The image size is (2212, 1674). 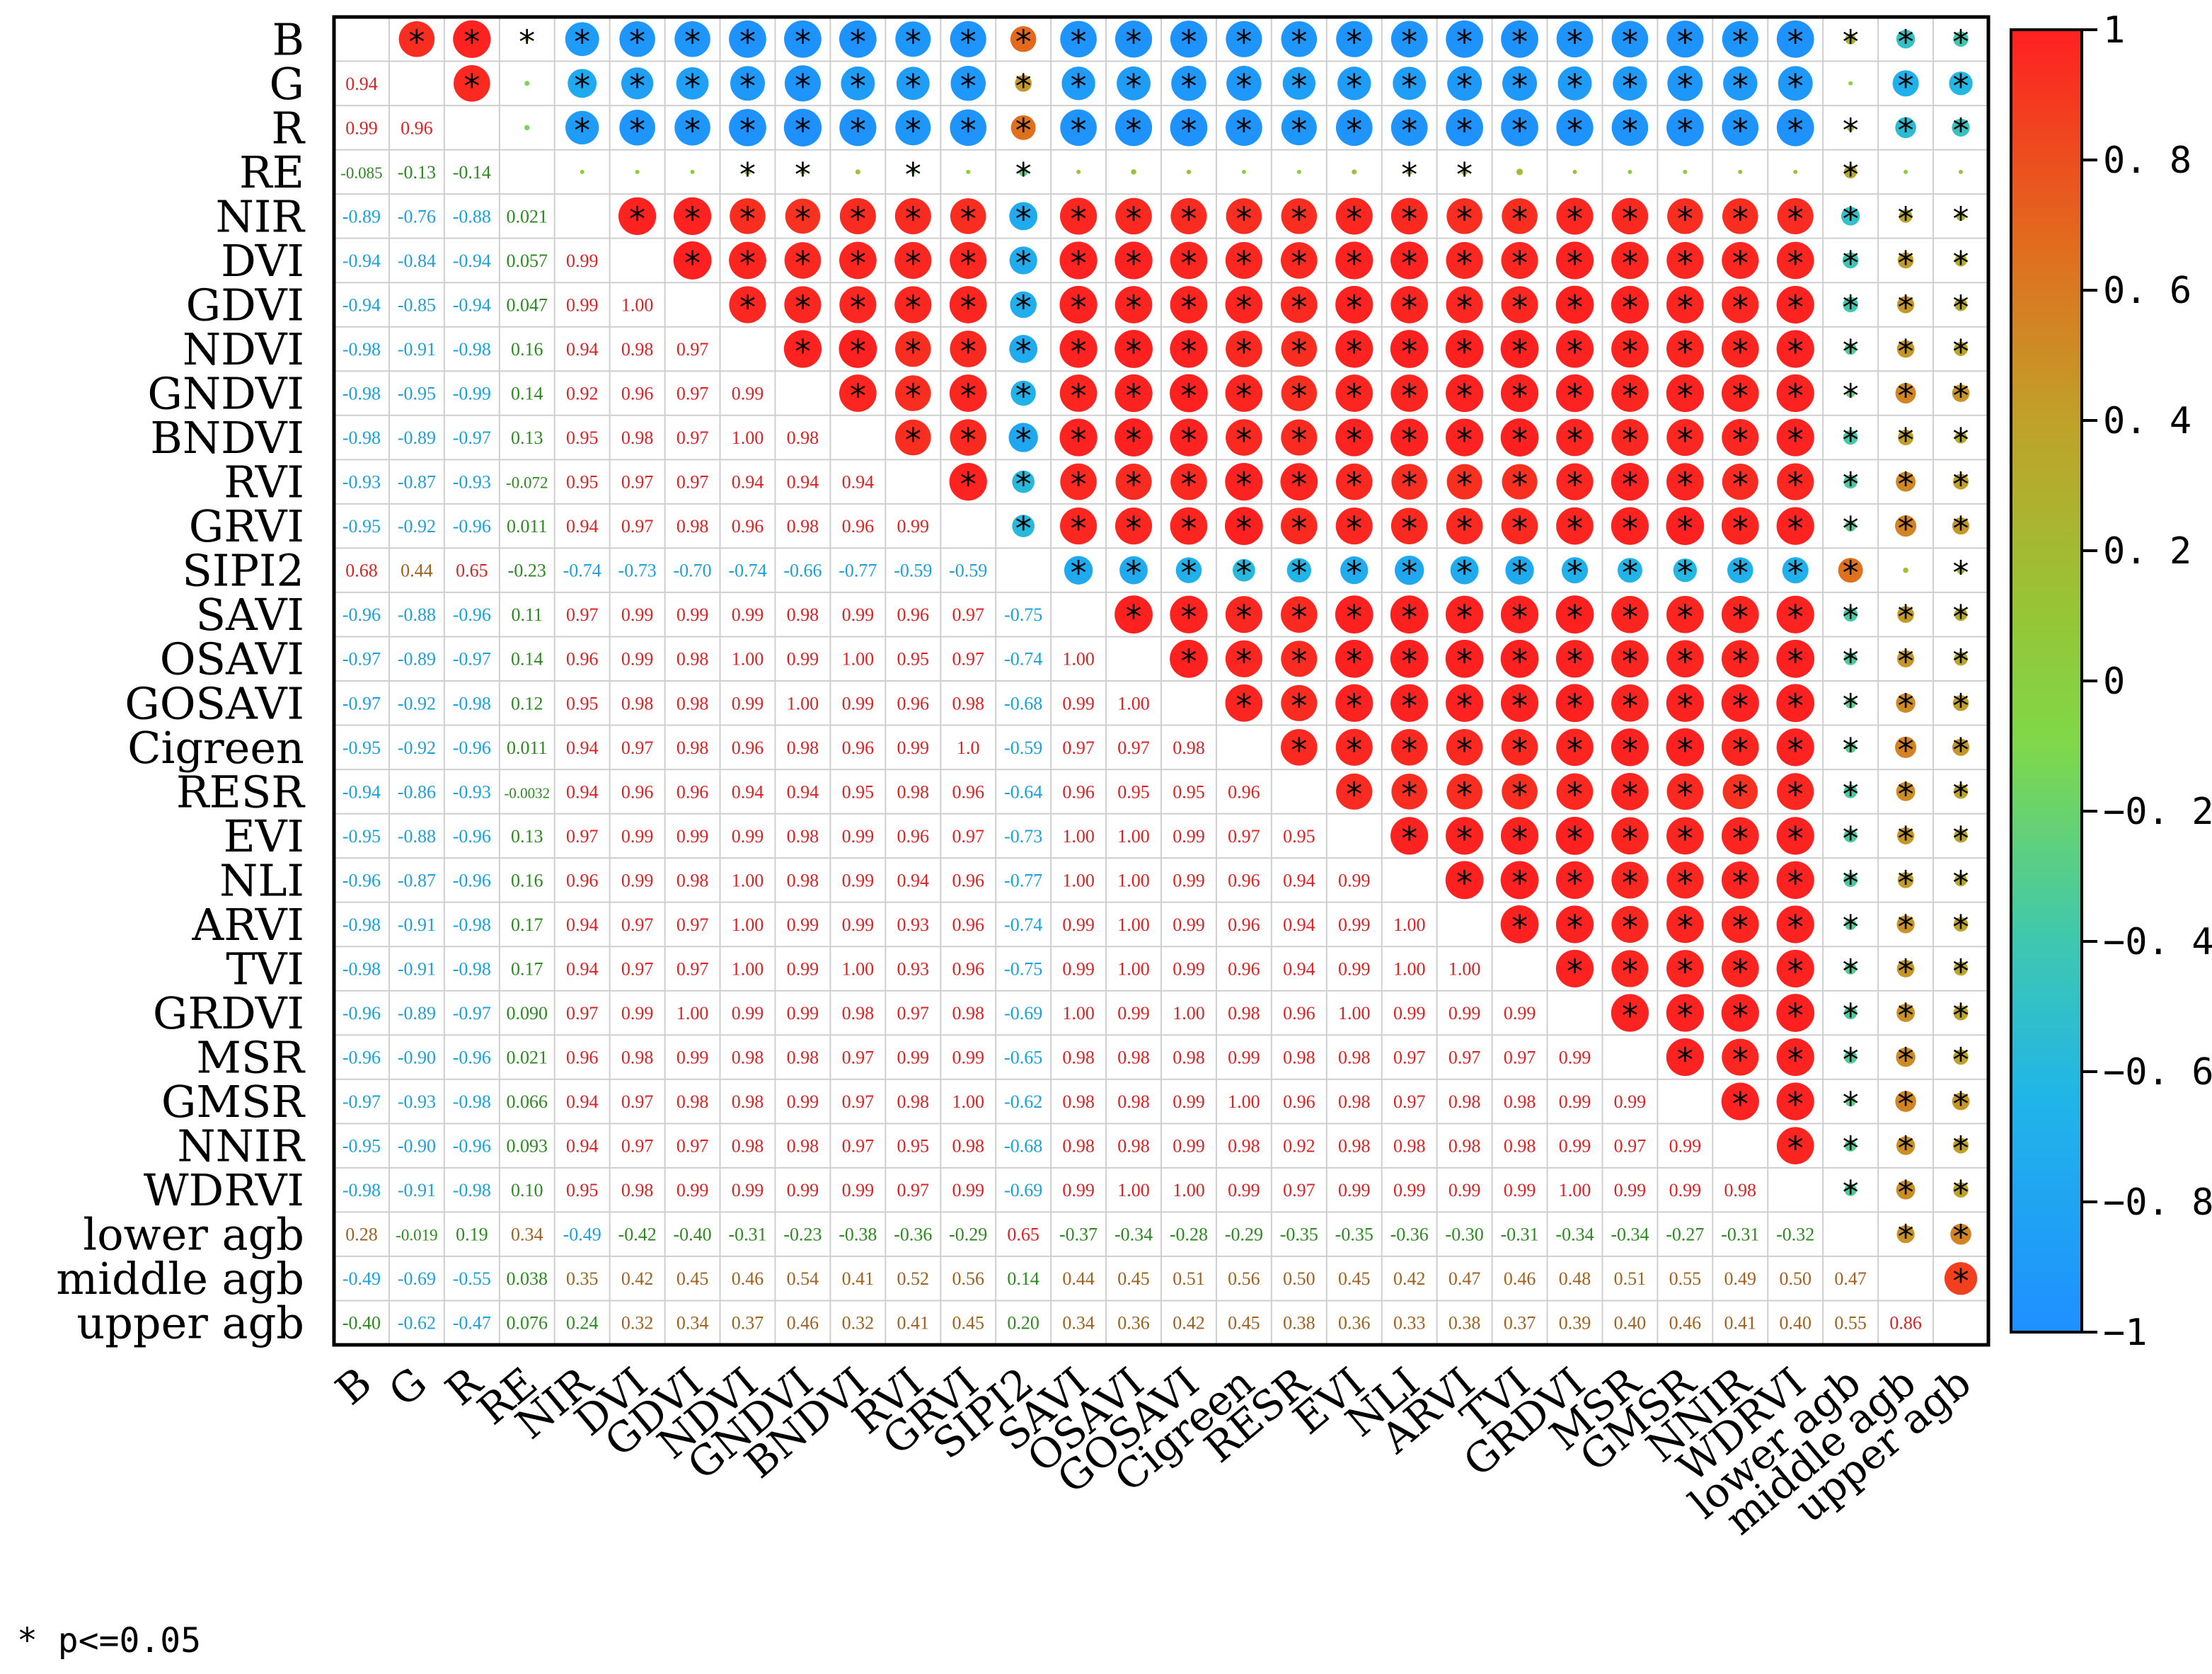 I want to click on row-label: upper agb, so click(x=190, y=1323).